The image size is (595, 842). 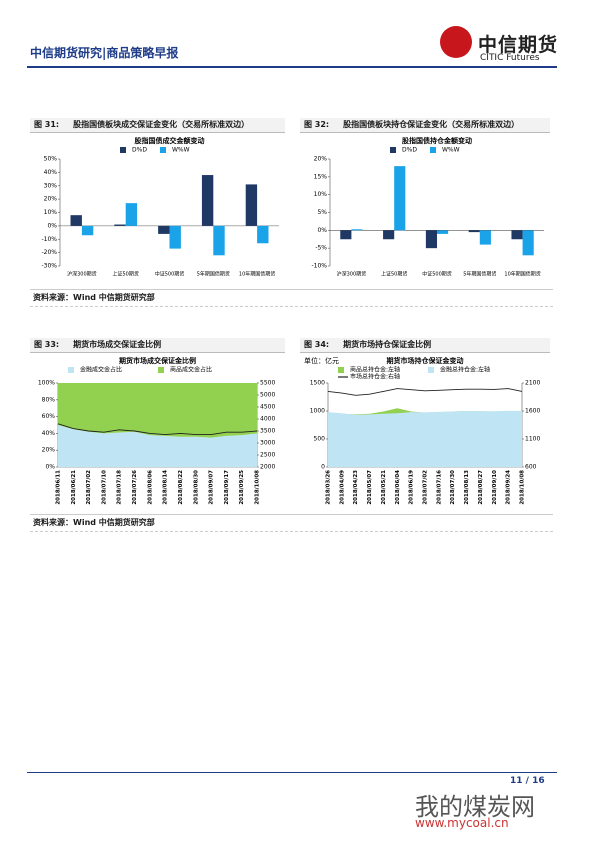 What do you see at coordinates (384, 487) in the screenshot?
I see `x-tick-label: 2018/05/21` at bounding box center [384, 487].